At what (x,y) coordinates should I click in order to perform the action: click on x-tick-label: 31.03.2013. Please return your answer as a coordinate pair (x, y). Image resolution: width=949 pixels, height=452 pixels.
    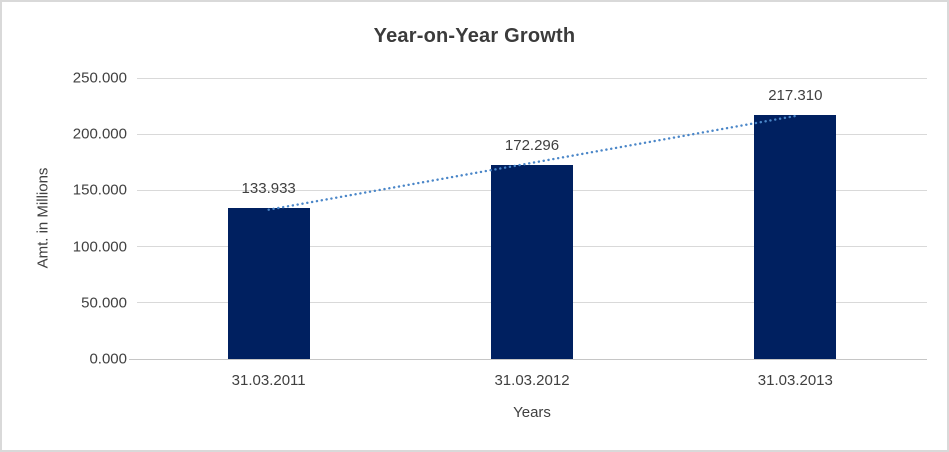
    Looking at the image, I should click on (795, 380).